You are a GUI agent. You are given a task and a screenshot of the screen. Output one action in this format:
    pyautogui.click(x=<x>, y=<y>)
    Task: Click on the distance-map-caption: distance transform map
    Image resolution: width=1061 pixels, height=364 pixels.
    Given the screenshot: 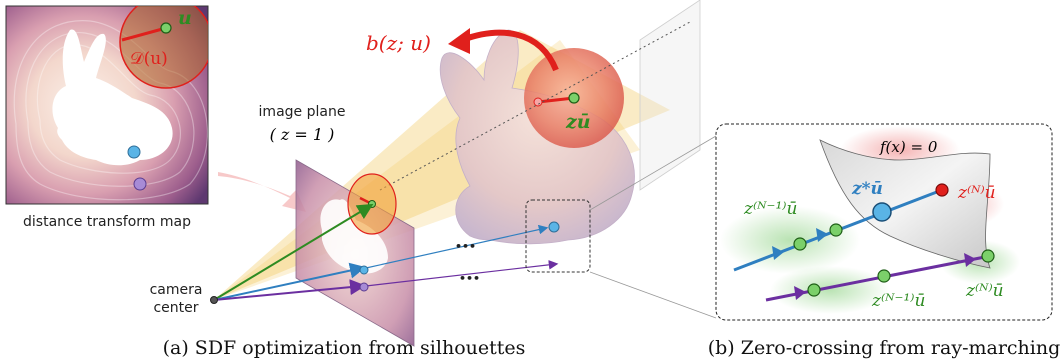 What is the action you would take?
    pyautogui.click(x=107, y=222)
    